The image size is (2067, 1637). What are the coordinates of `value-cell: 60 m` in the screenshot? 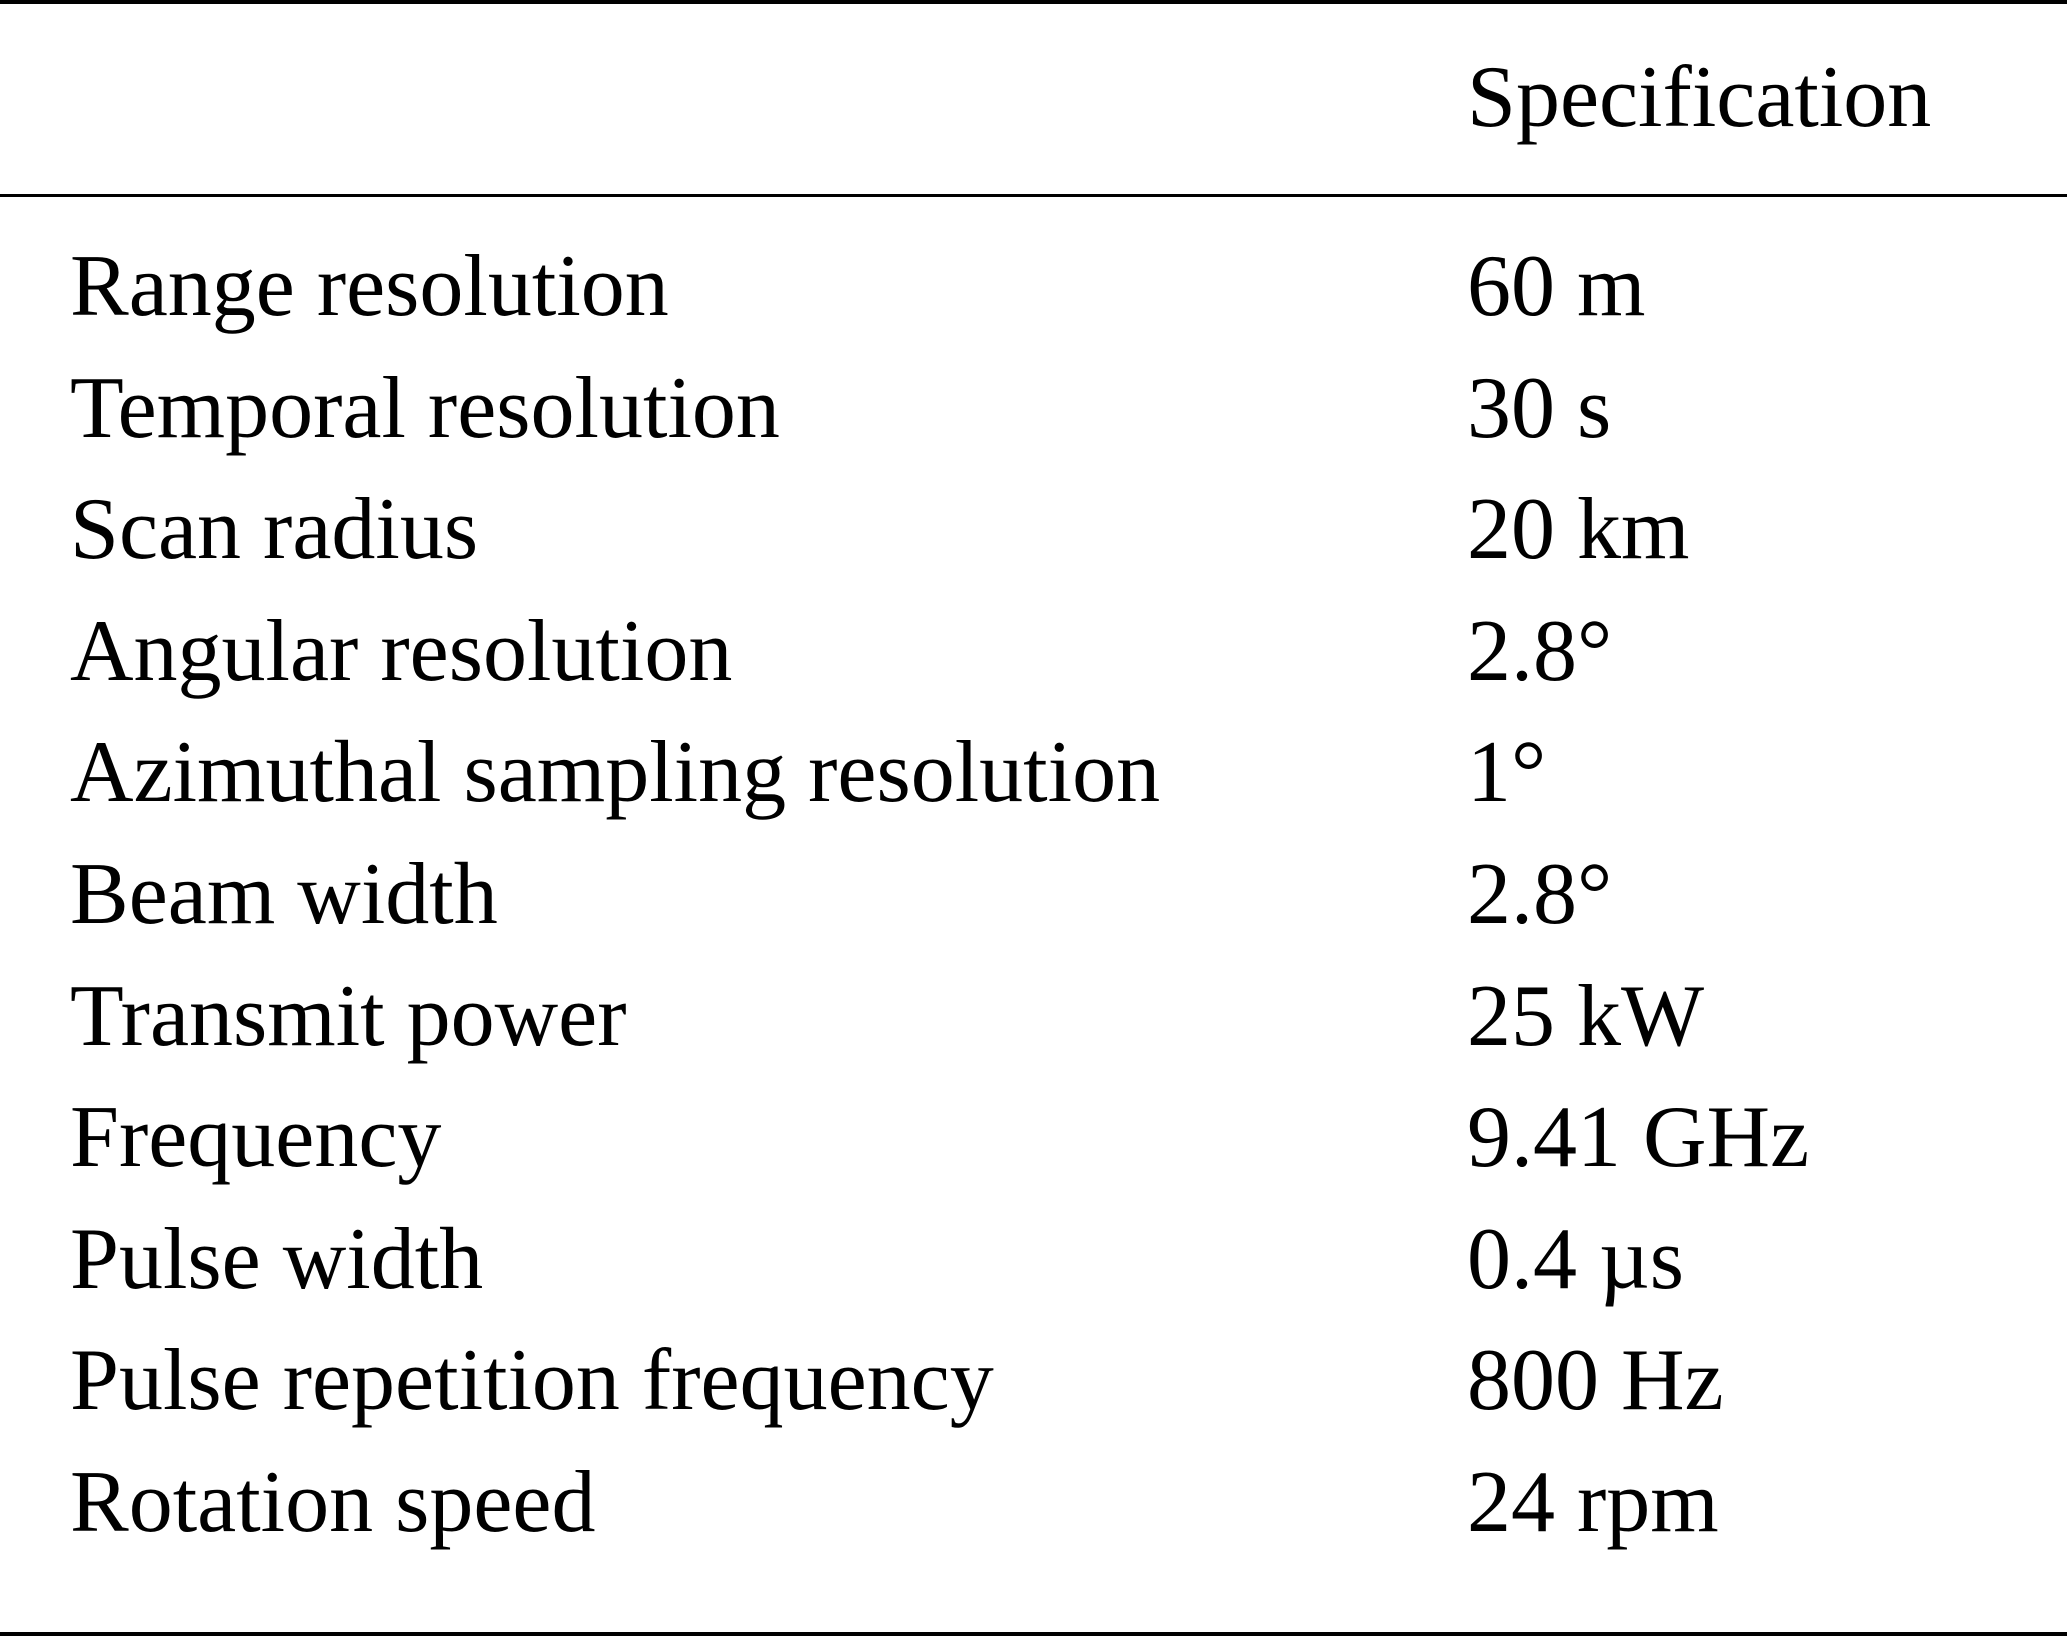 It's located at (1556, 286).